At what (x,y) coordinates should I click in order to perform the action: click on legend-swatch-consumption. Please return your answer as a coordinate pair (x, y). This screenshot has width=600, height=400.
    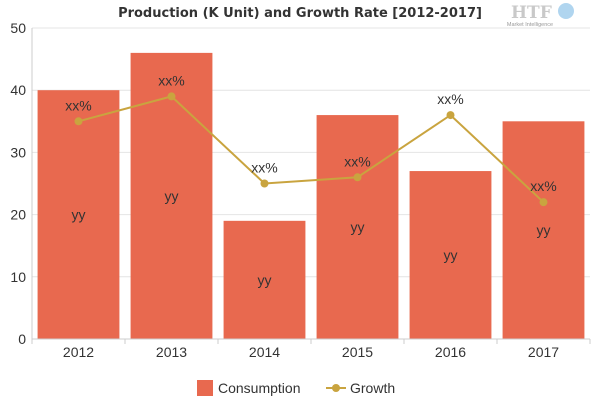
    Looking at the image, I should click on (205, 388).